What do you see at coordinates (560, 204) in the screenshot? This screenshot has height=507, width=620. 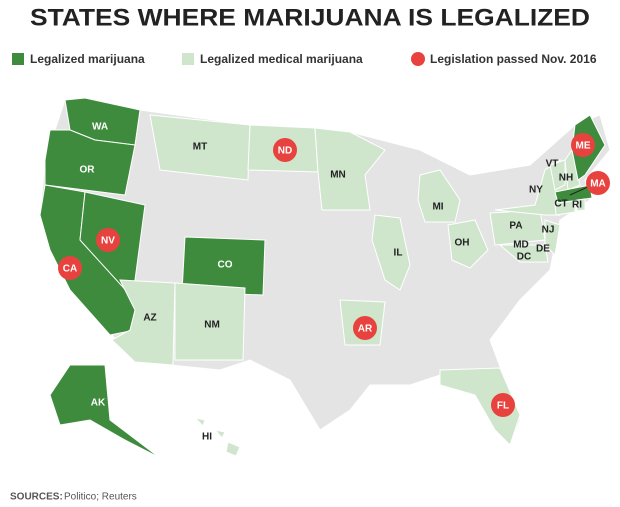 I see `state-label: CT` at bounding box center [560, 204].